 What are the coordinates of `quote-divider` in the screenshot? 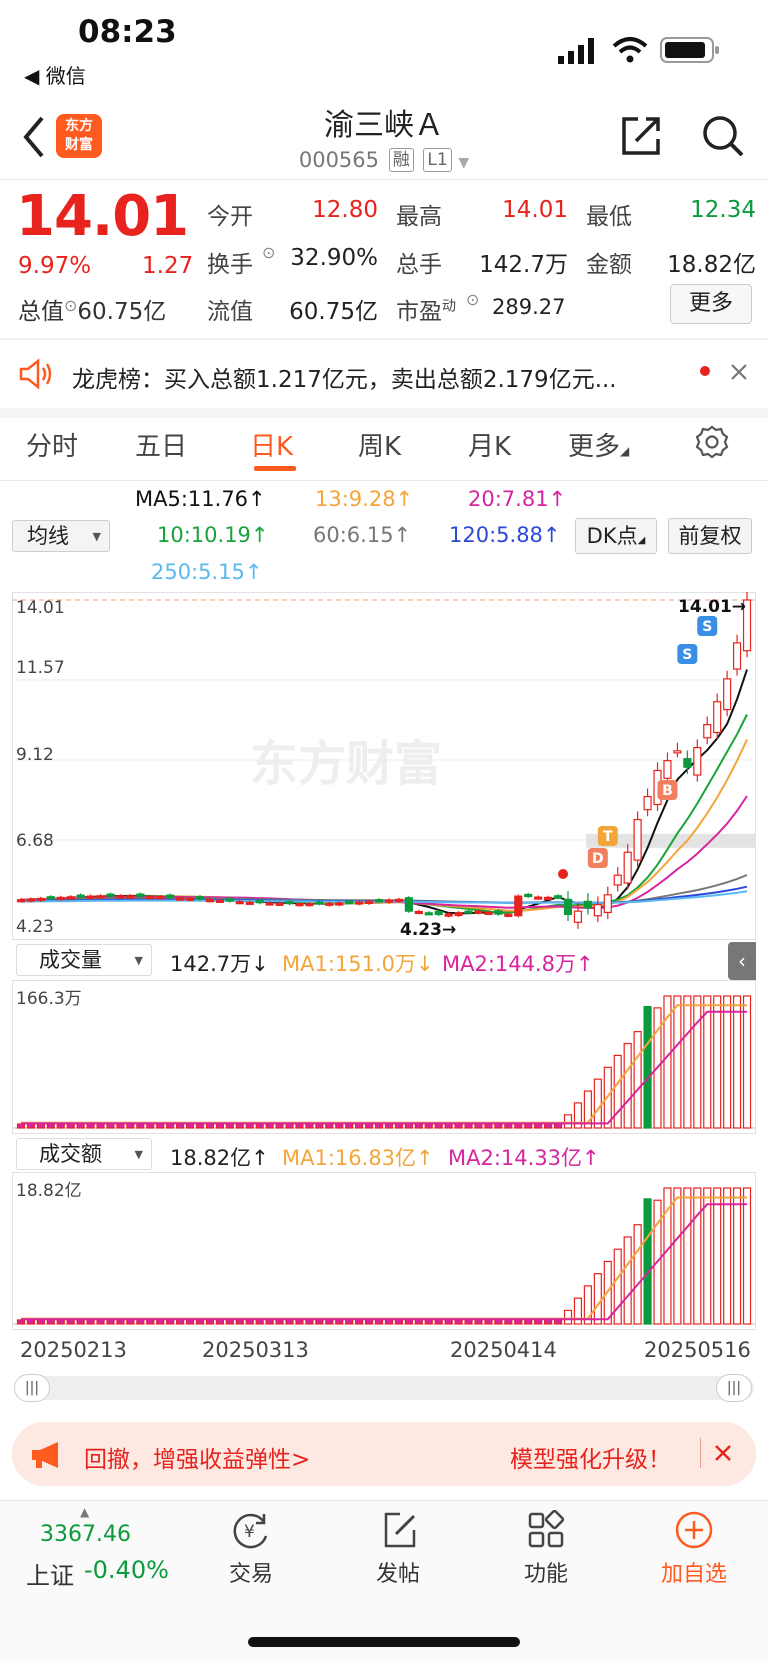 It's located at (384, 339).